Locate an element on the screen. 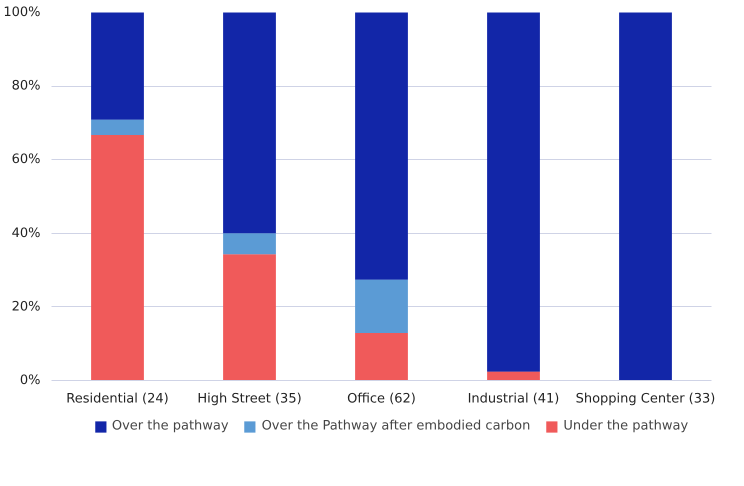  y-tick-label: 100% is located at coordinates (22, 12).